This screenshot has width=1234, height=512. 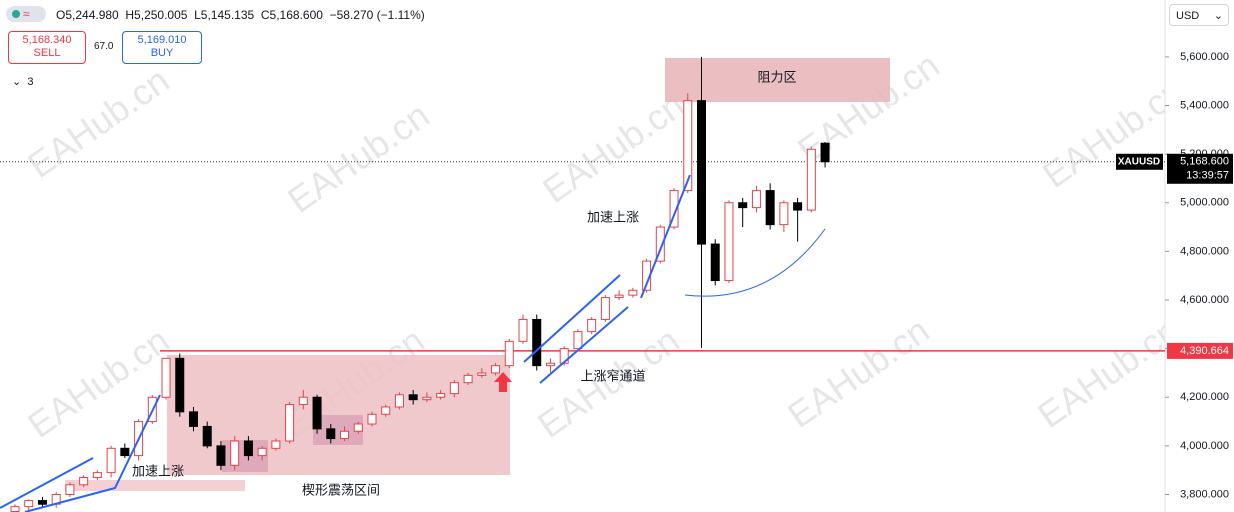 I want to click on currency-select: USD ⌄, so click(x=1199, y=15).